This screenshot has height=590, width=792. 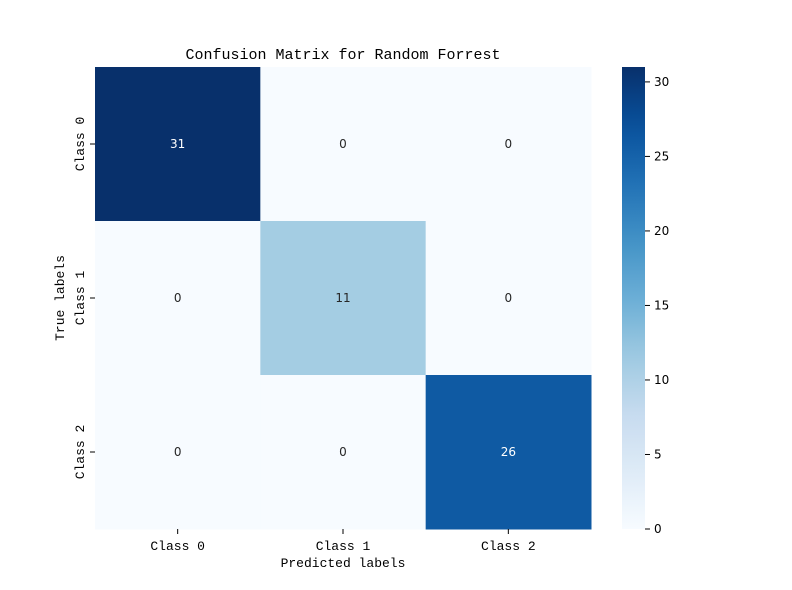 What do you see at coordinates (177, 546) in the screenshot?
I see `x-tick-label-0: Class 0` at bounding box center [177, 546].